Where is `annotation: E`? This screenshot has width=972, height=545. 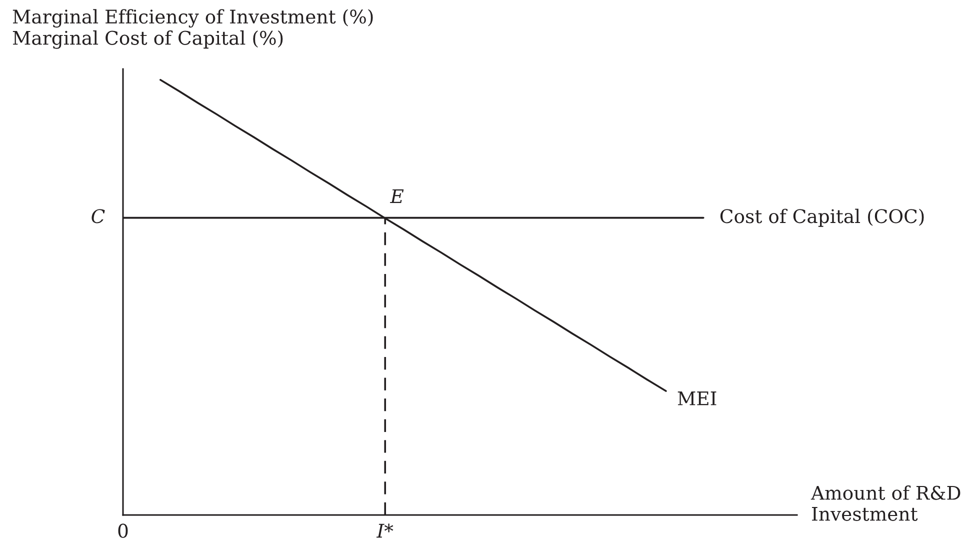
annotation: E is located at coordinates (397, 196).